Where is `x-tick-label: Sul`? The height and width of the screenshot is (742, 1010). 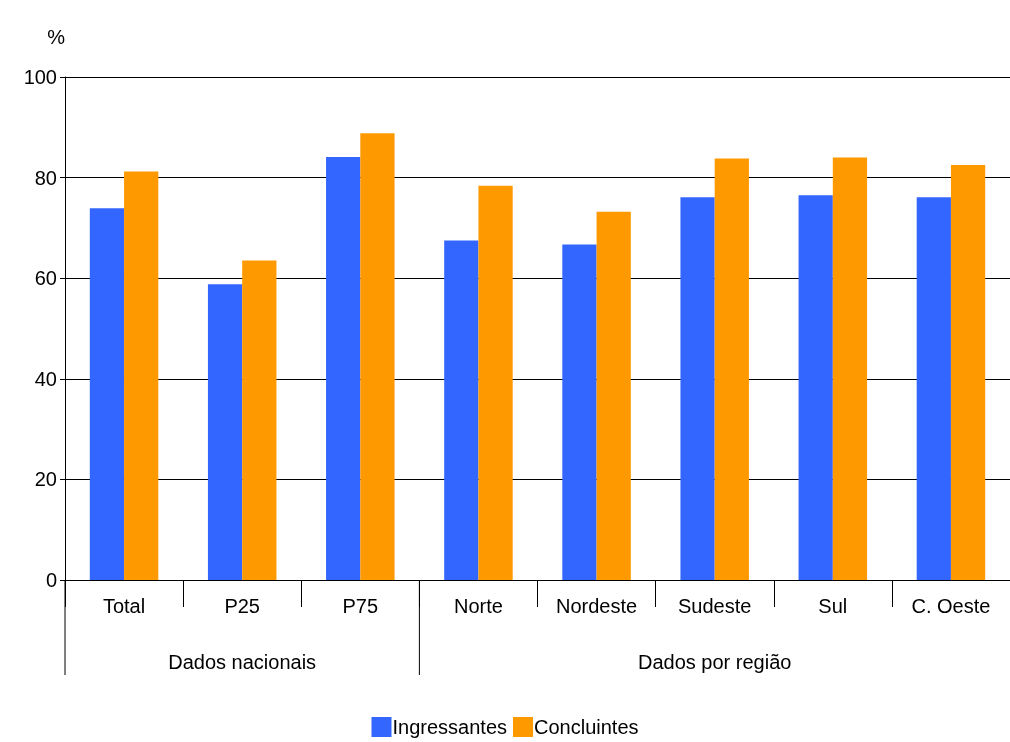
x-tick-label: Sul is located at coordinates (833, 606).